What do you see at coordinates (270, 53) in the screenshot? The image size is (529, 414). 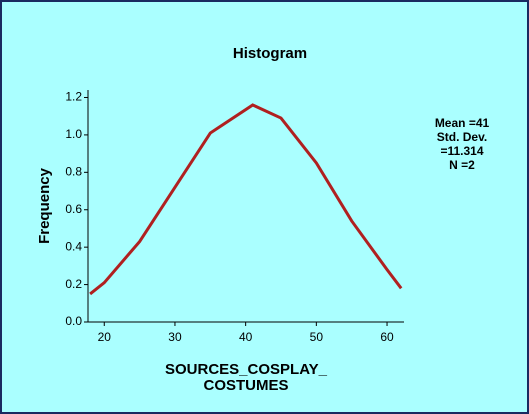 I see `chart-title: Histogram` at bounding box center [270, 53].